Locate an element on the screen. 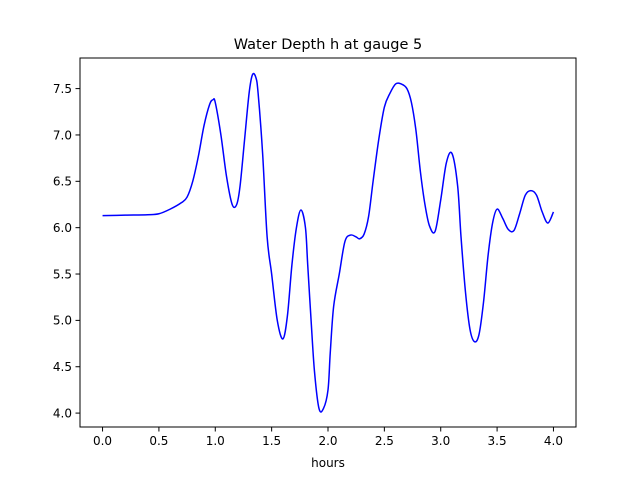 This screenshot has width=640, height=480. y-tick-label: 6.5 is located at coordinates (62, 182).